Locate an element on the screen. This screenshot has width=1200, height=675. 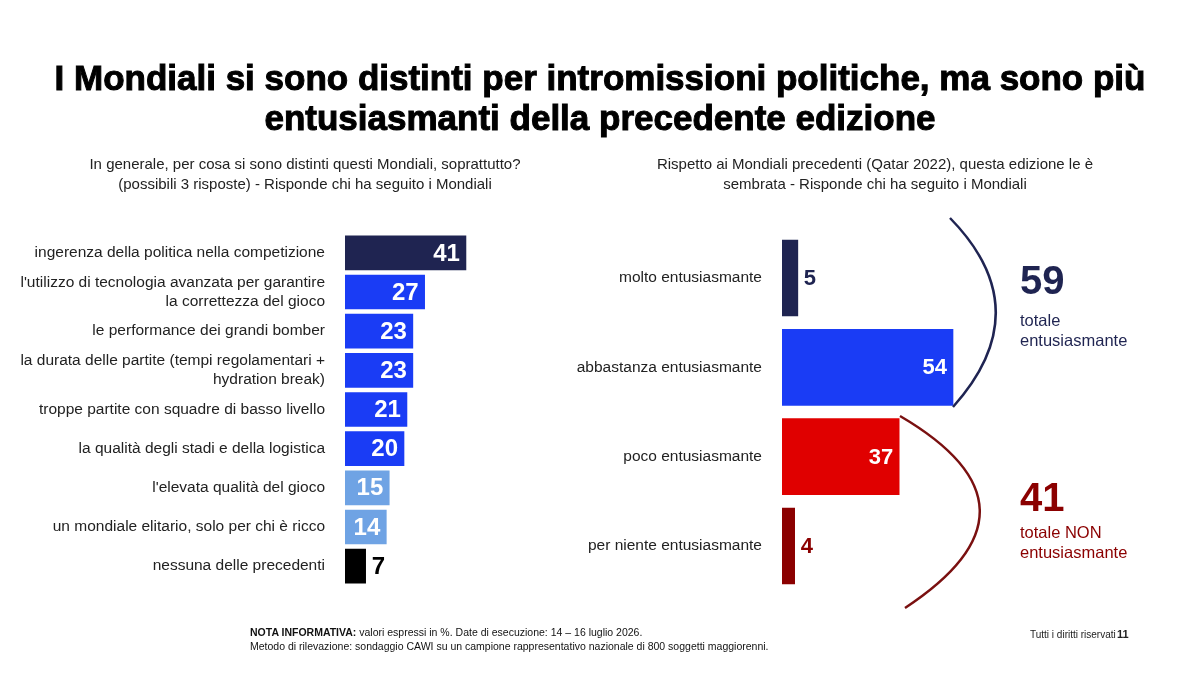
text: totale NON entusiasmante is located at coordinates (1074, 542).